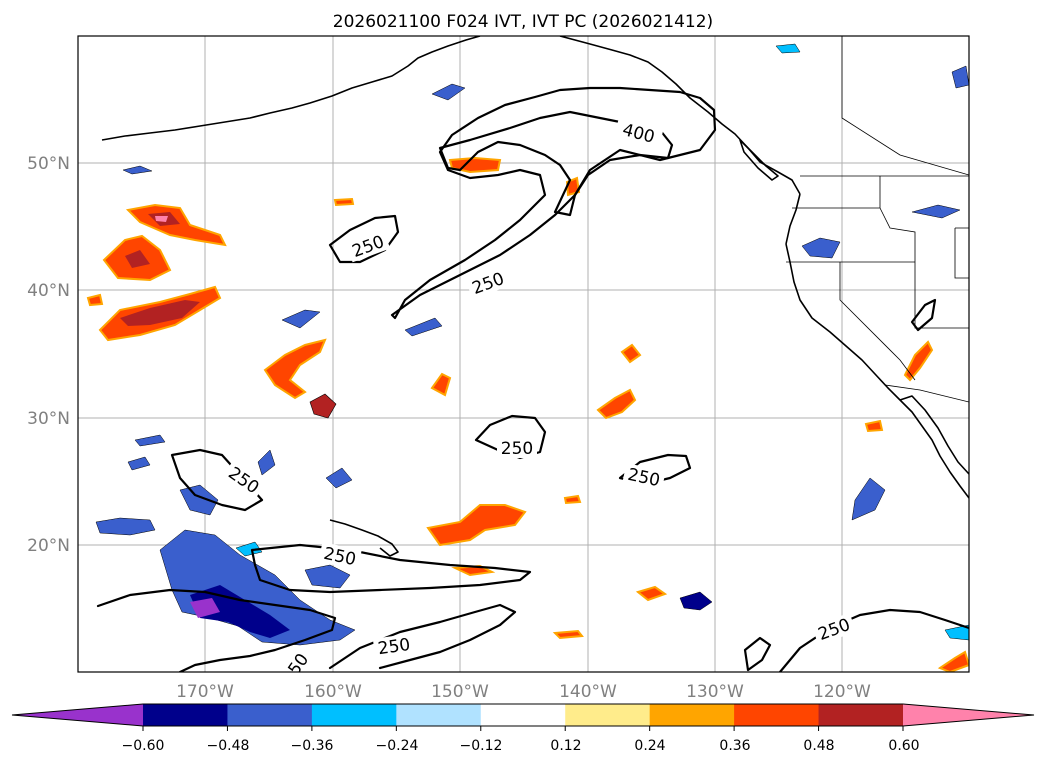 The width and height of the screenshot is (1047, 765). I want to click on coast-british-columbia, so click(793, 219).